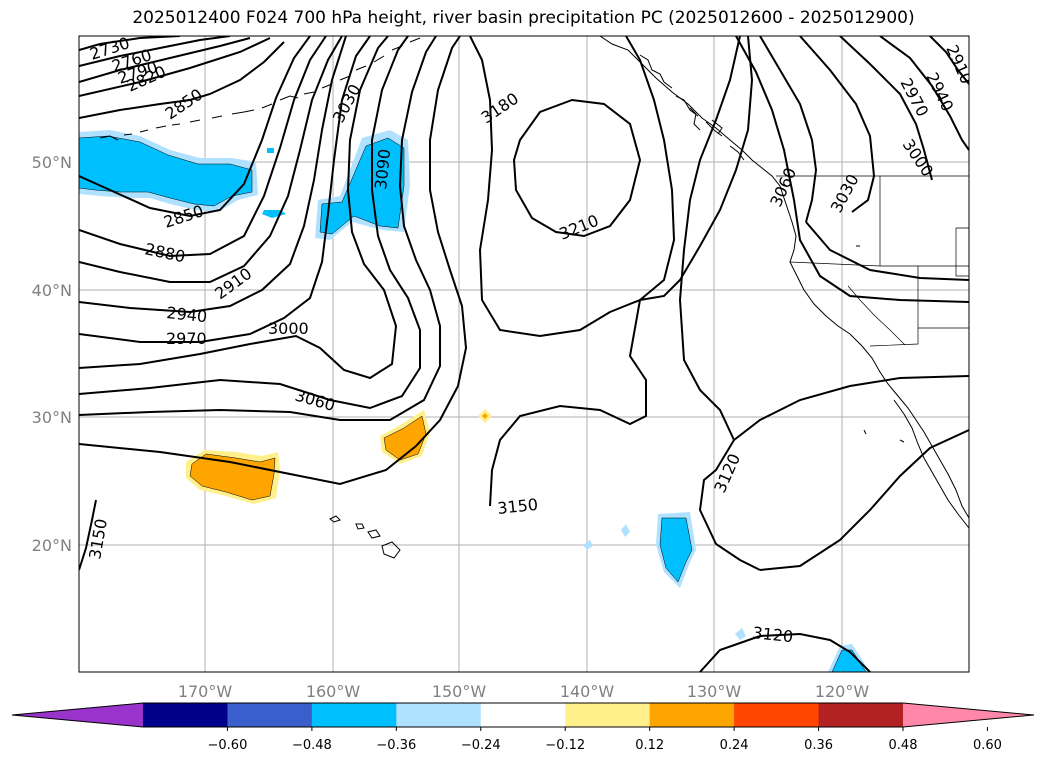 Image resolution: width=1047 pixels, height=765 pixels. Describe the element at coordinates (339, 456) in the screenshot. I see `positive-precip-areas` at that location.